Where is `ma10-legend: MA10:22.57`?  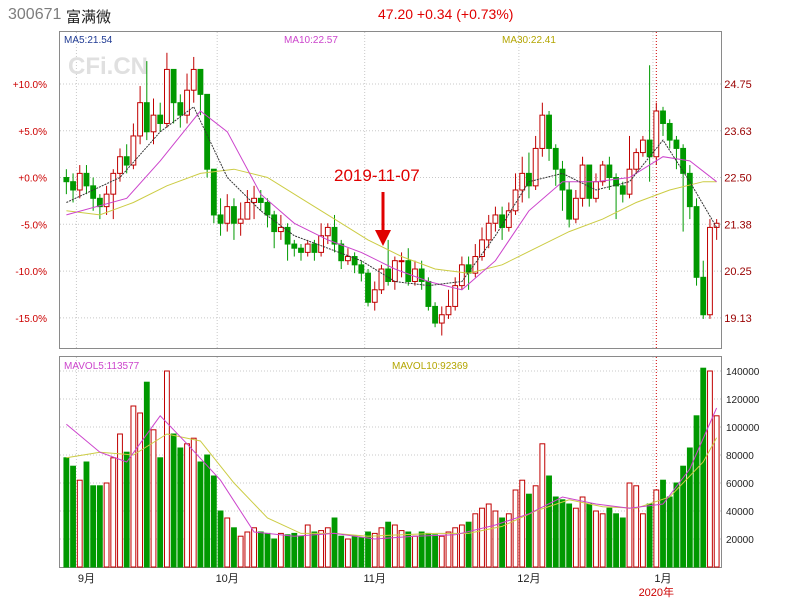 ma10-legend: MA10:22.57 is located at coordinates (311, 40).